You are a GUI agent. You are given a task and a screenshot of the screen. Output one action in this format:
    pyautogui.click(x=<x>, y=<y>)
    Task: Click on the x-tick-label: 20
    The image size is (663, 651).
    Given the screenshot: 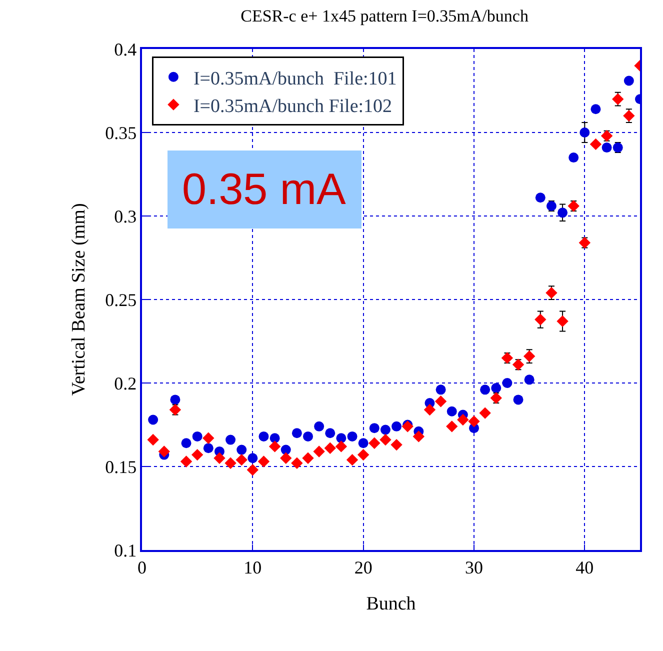 What is the action you would take?
    pyautogui.click(x=363, y=567)
    